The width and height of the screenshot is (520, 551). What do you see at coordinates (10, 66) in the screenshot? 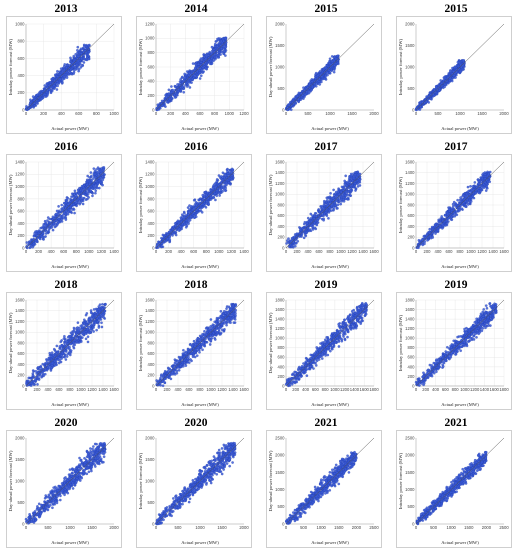
I see `y-axis-label: Intraday power forecast (MW)` at bounding box center [10, 66].